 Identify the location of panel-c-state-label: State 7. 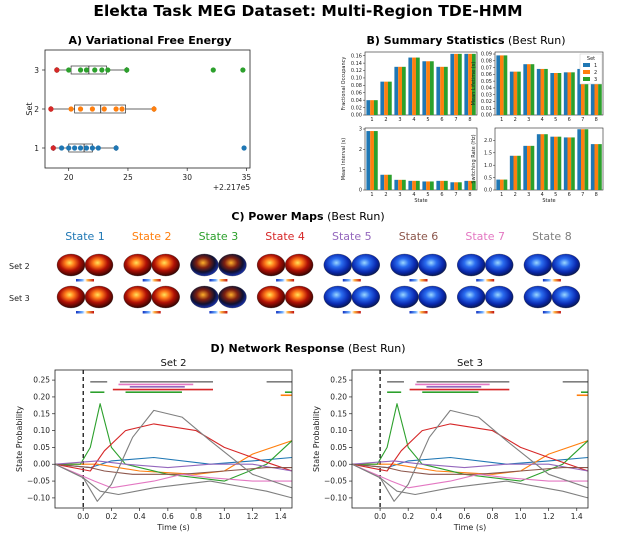
(485, 236).